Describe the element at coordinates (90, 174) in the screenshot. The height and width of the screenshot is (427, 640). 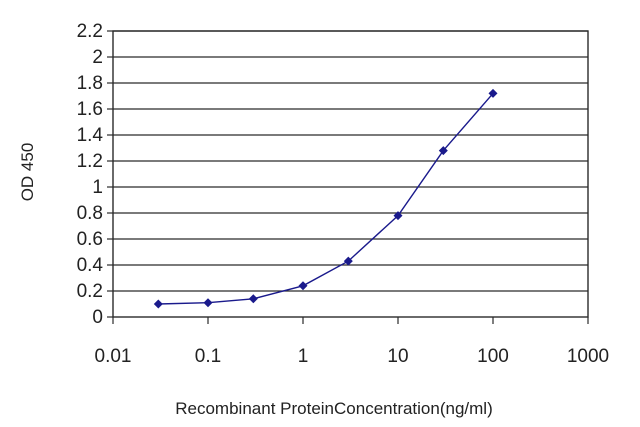
I see `y-axis-tick-labels: 0 0.2 0.4 0.6 0.8 1 1.2 1.4 1.6 1.8 2 2.2` at that location.